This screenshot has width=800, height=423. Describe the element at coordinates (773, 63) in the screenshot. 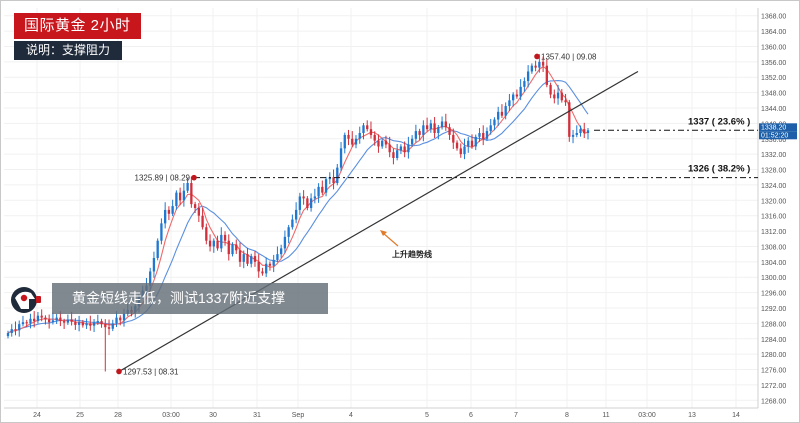

I see `price-tick-label: 1356.00` at that location.